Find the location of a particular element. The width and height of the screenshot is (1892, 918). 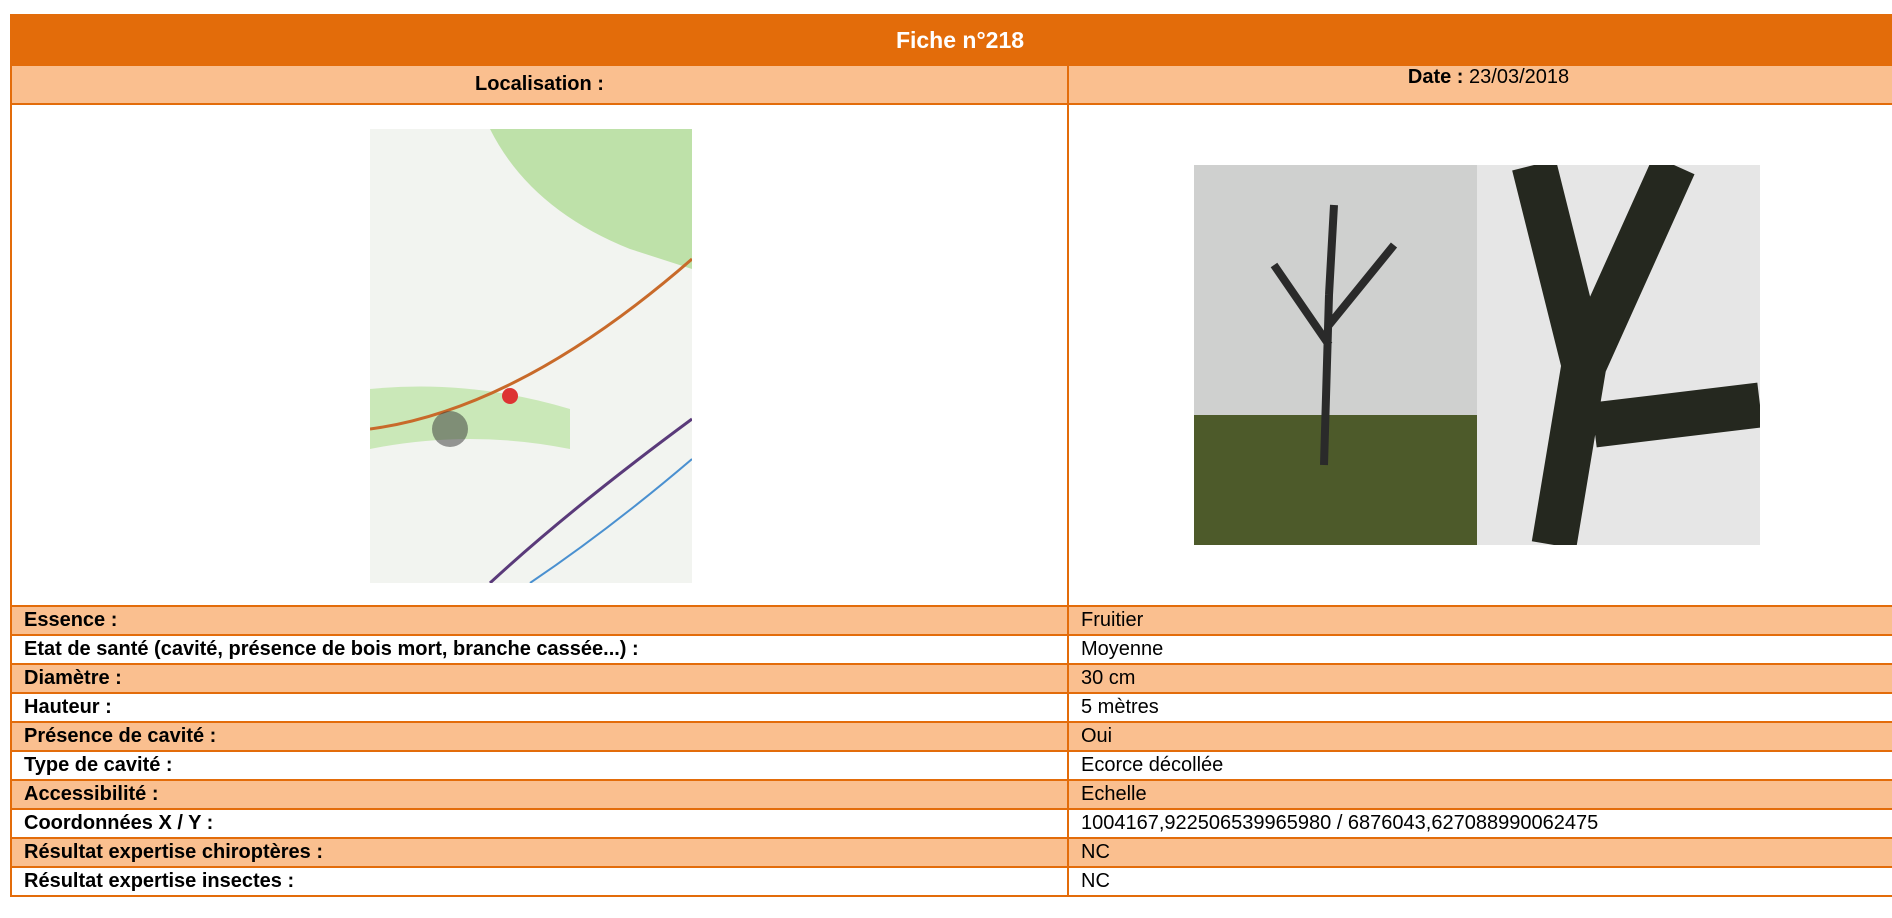

field-value: Ecorce décollée is located at coordinates (1479, 765).